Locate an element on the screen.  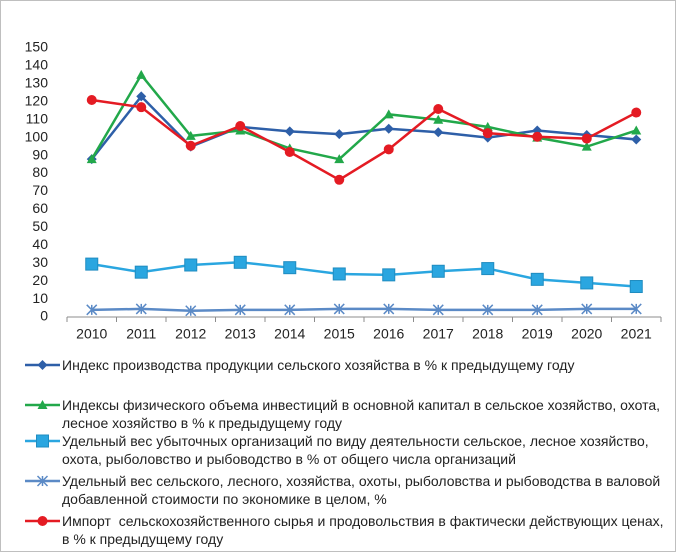
y-tick-label: 30 is located at coordinates (40, 262).